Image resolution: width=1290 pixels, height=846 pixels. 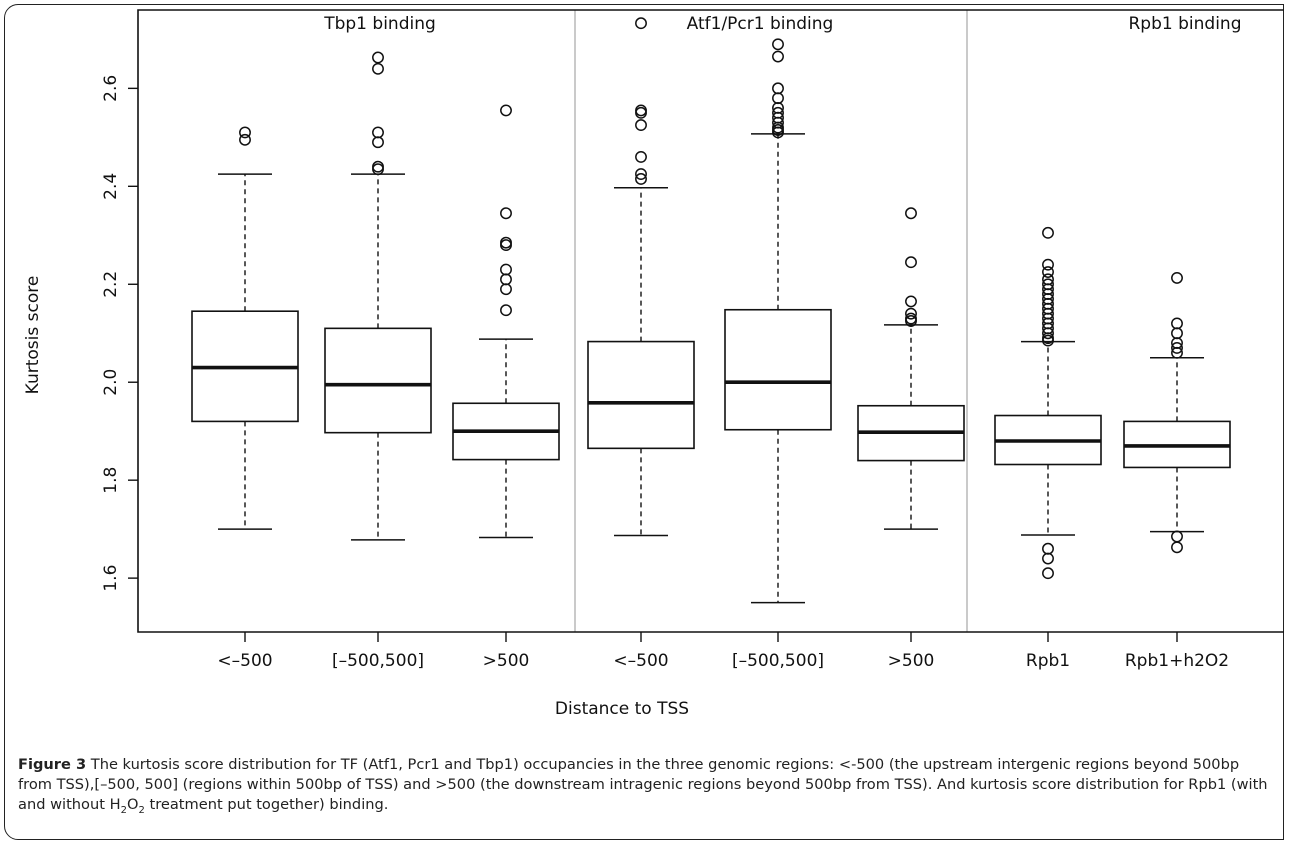 I want to click on y-tick-label-2: 1.8, so click(x=111, y=480).